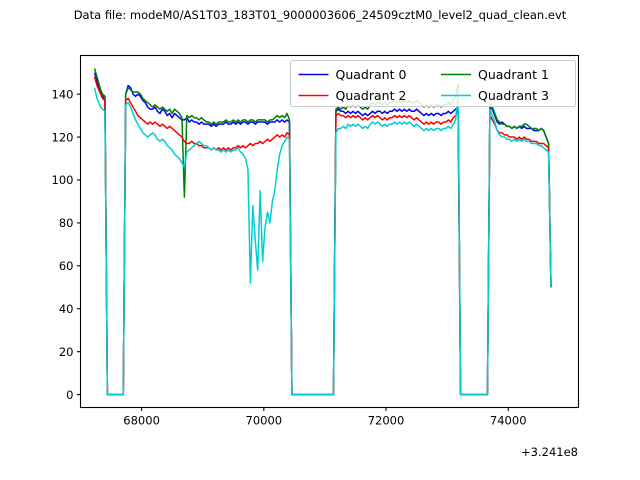 Image resolution: width=640 pixels, height=480 pixels. What do you see at coordinates (66, 266) in the screenshot?
I see `y-tick-label: 60` at bounding box center [66, 266].